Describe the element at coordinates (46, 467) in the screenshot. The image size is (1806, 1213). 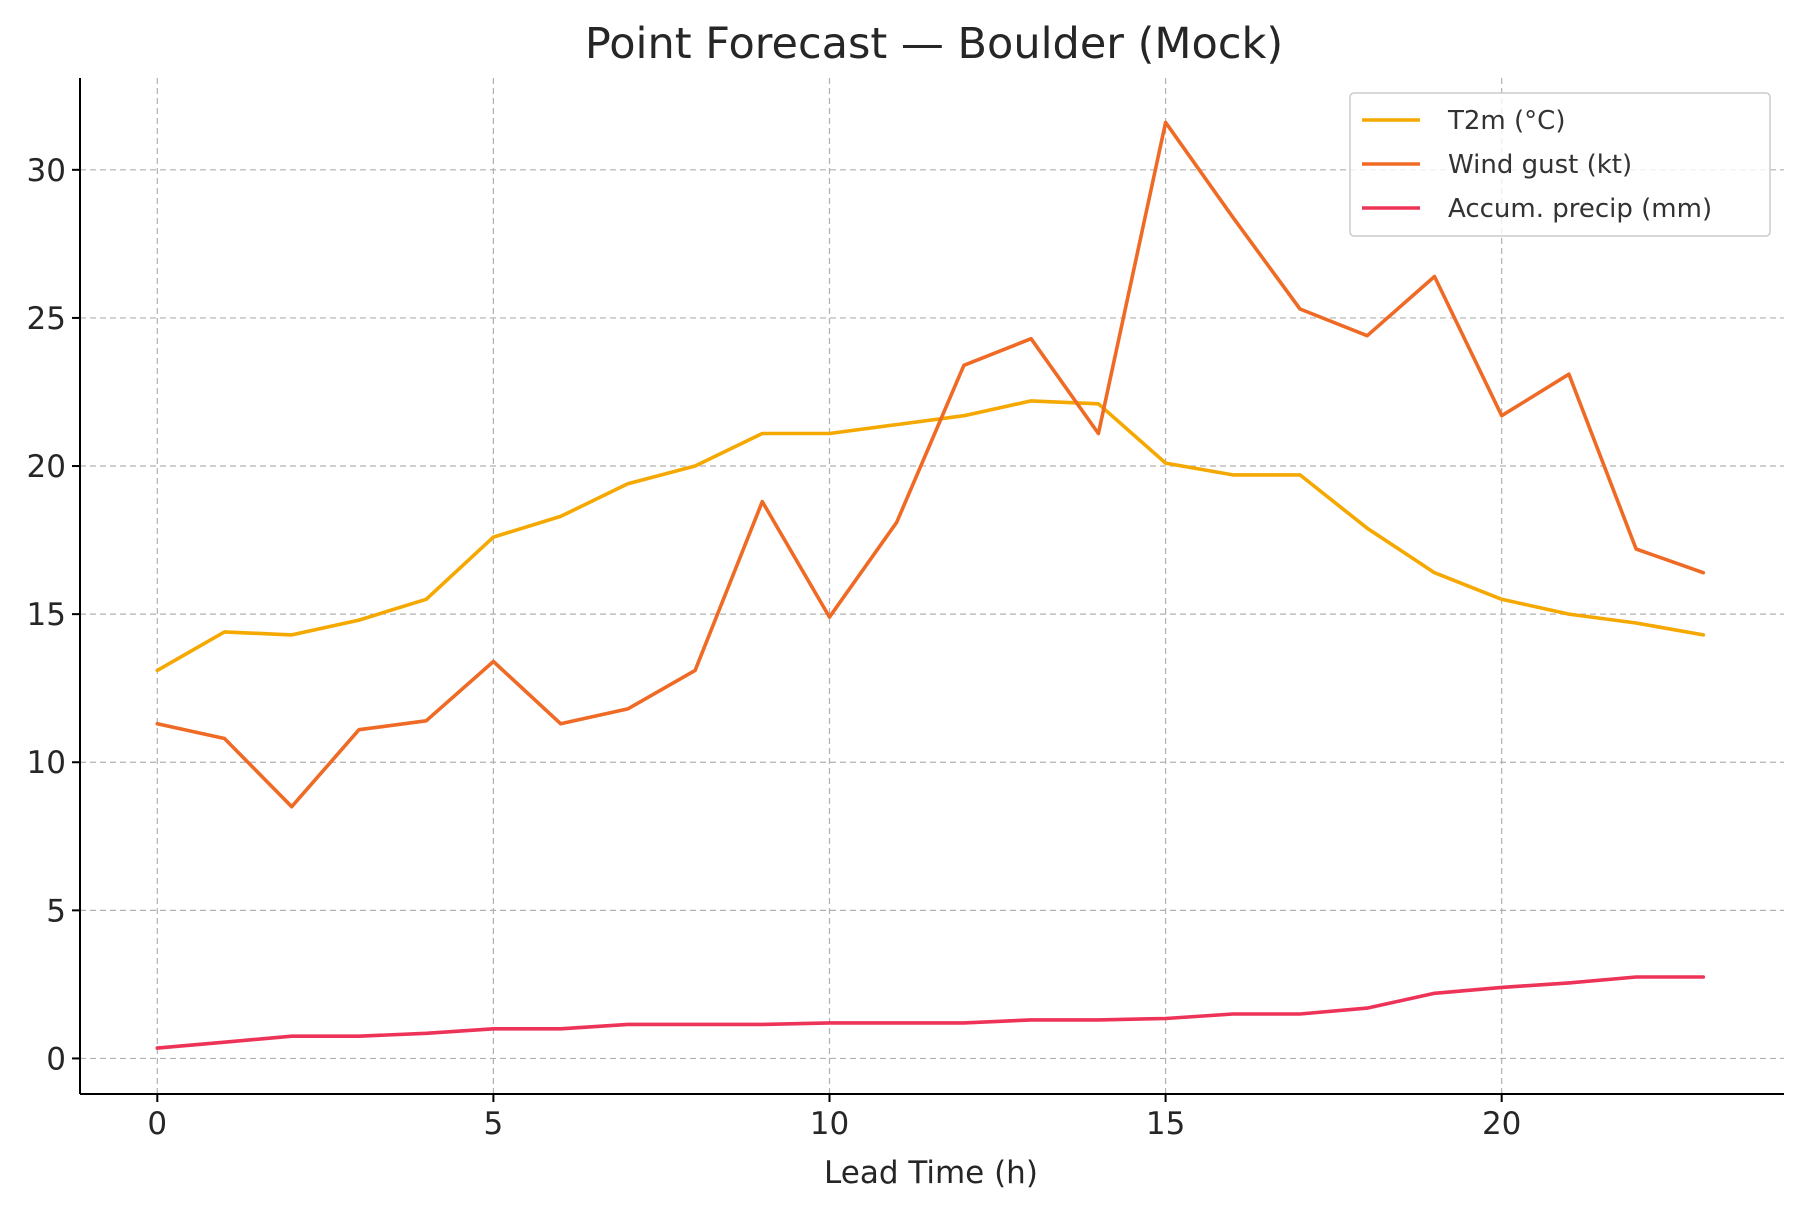
I see `y-tick-label: 20` at that location.